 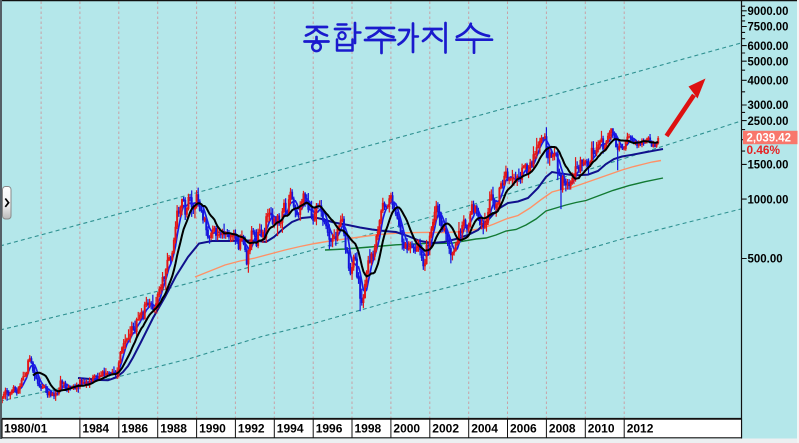 What do you see at coordinates (134, 429) in the screenshot?
I see `svg-text: 1986` at bounding box center [134, 429].